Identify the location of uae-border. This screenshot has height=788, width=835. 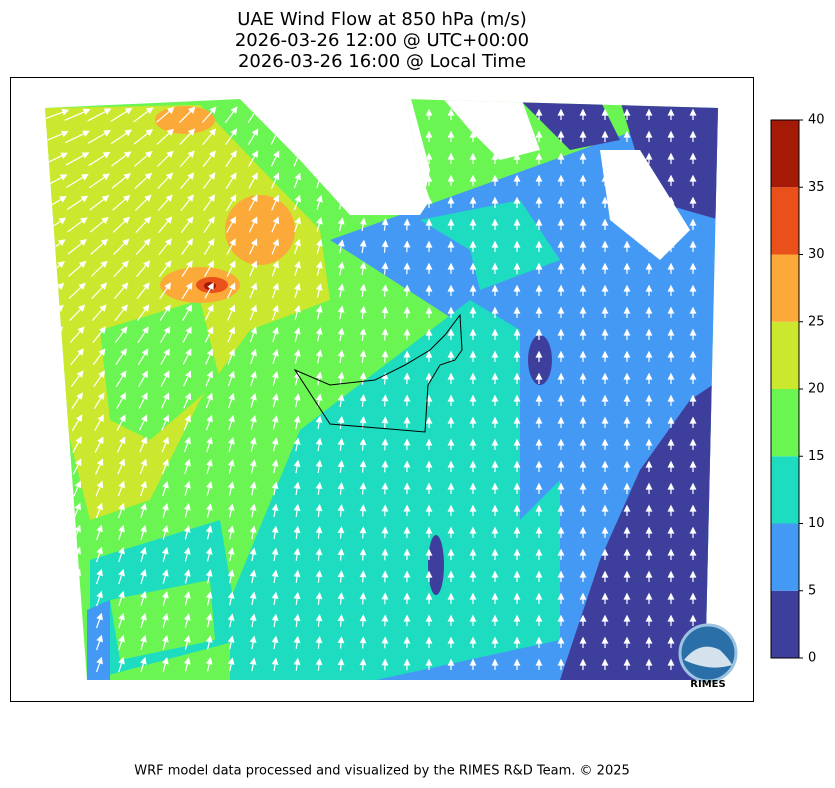
(378, 373).